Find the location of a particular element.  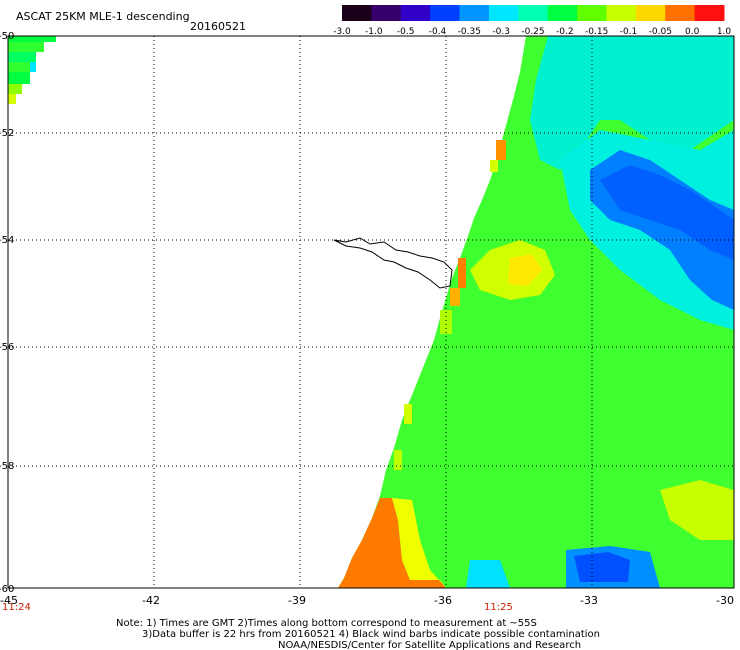

lon-label: -42 is located at coordinates (151, 600).